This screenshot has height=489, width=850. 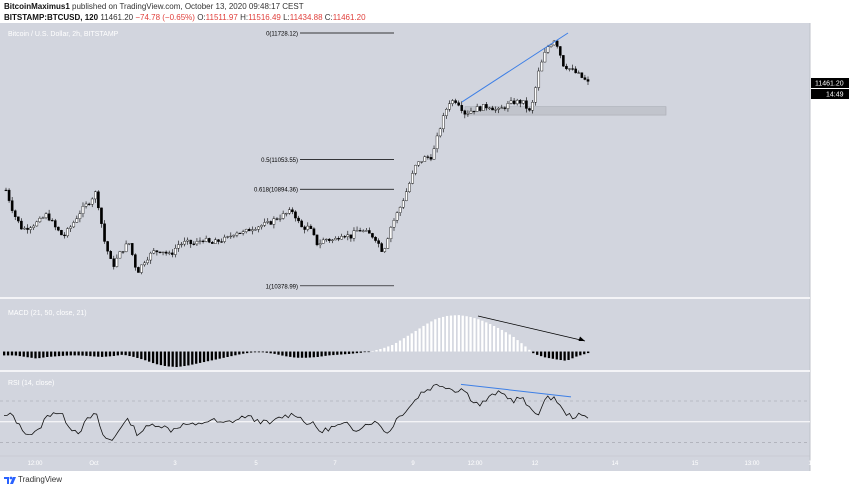 I want to click on tradingview-logo-icon, so click(x=10, y=480).